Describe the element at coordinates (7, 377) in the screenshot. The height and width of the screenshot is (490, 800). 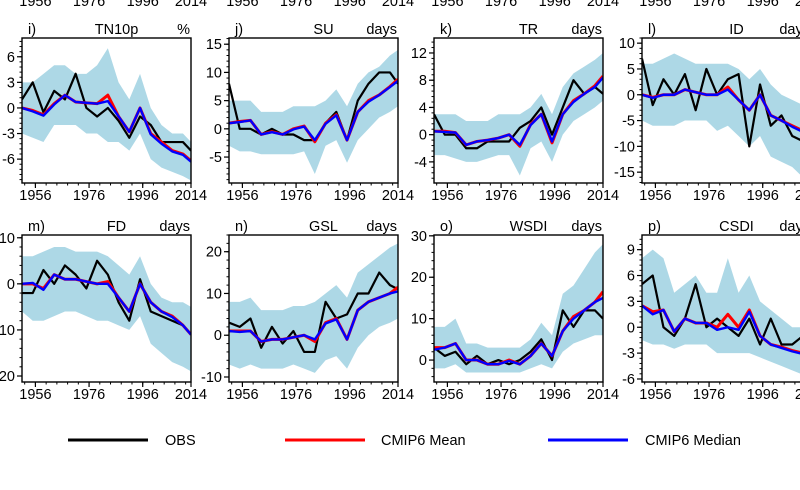
I see `y-tick-label: -20` at that location.